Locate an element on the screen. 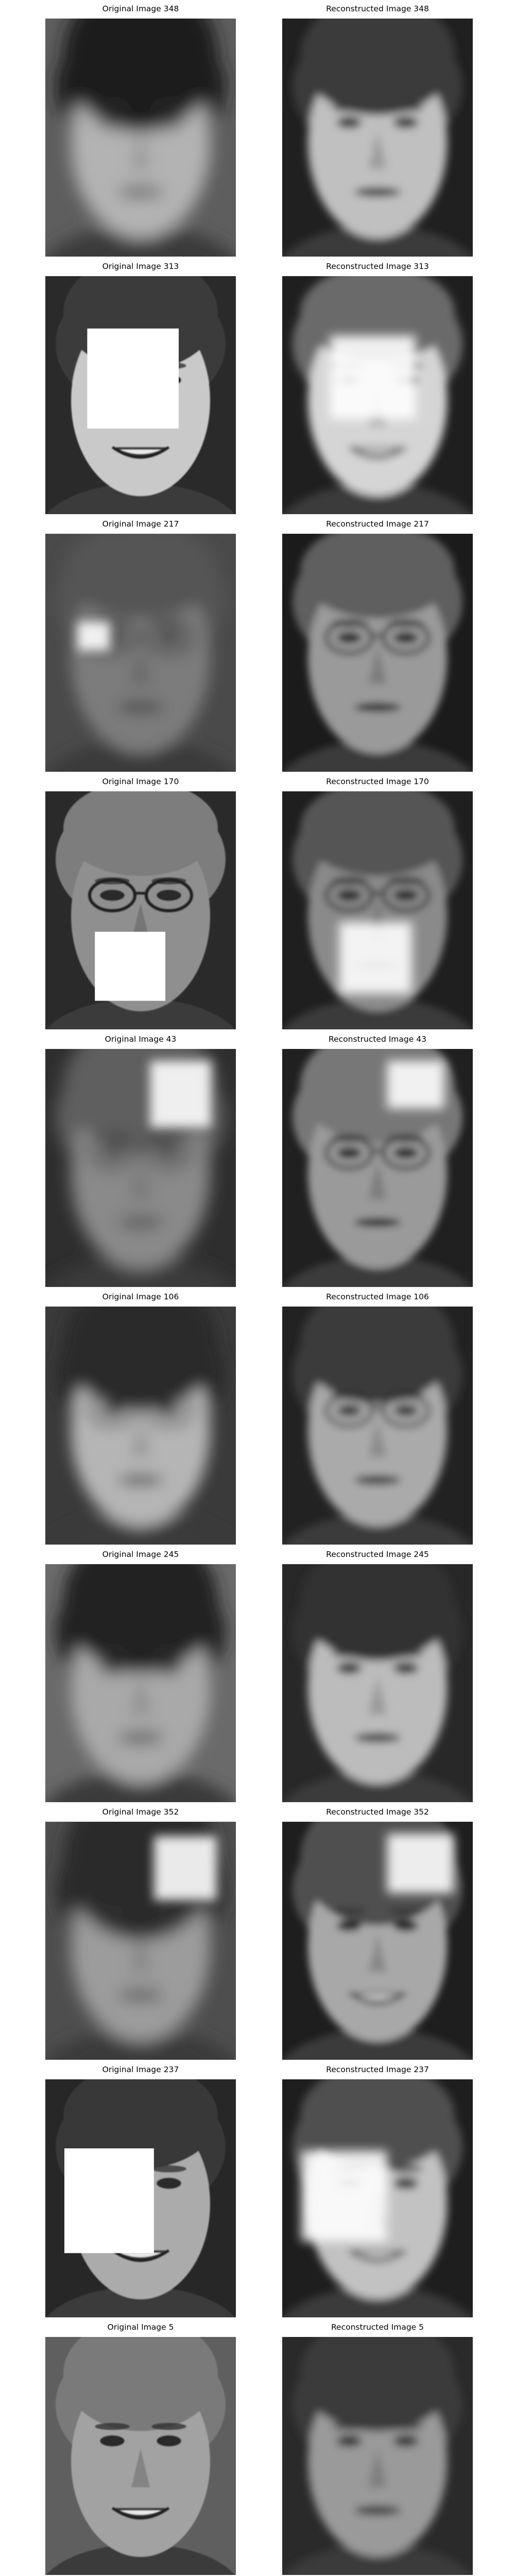 The image size is (515, 2576). reconstructed-image-title: Reconstructed Image 313 is located at coordinates (378, 266).